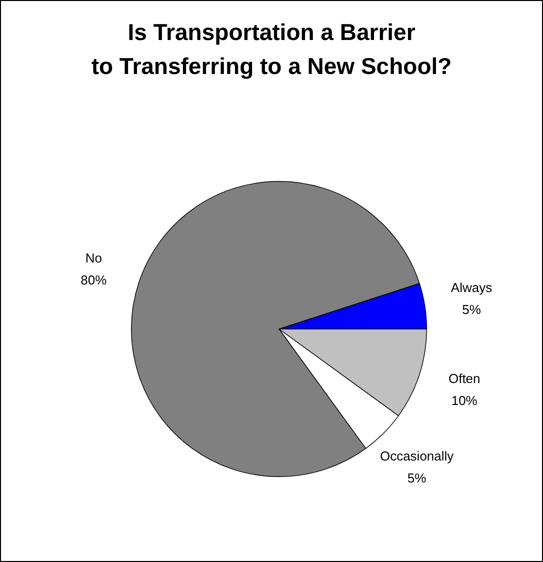 This screenshot has width=543, height=562. I want to click on slice-label: Always, so click(471, 288).